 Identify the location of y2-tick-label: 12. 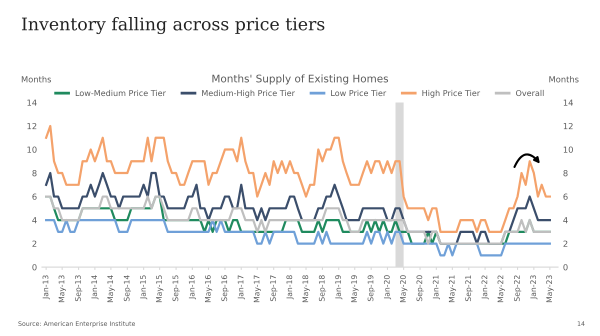
(568, 126).